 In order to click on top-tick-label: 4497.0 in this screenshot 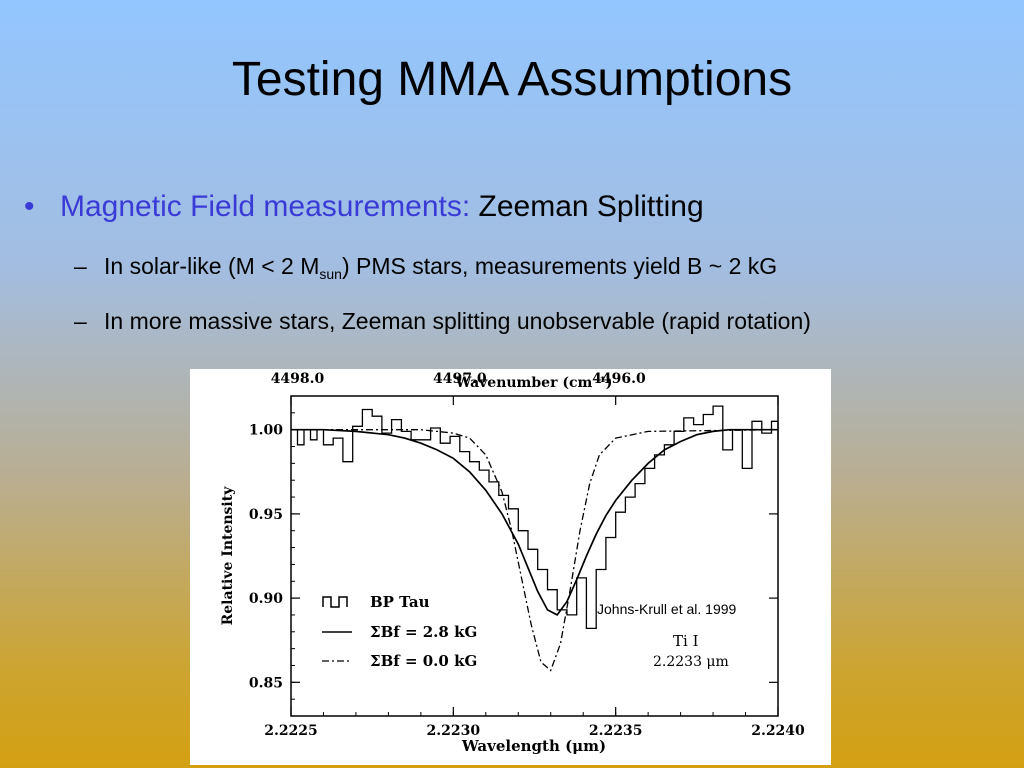, I will do `click(460, 379)`.